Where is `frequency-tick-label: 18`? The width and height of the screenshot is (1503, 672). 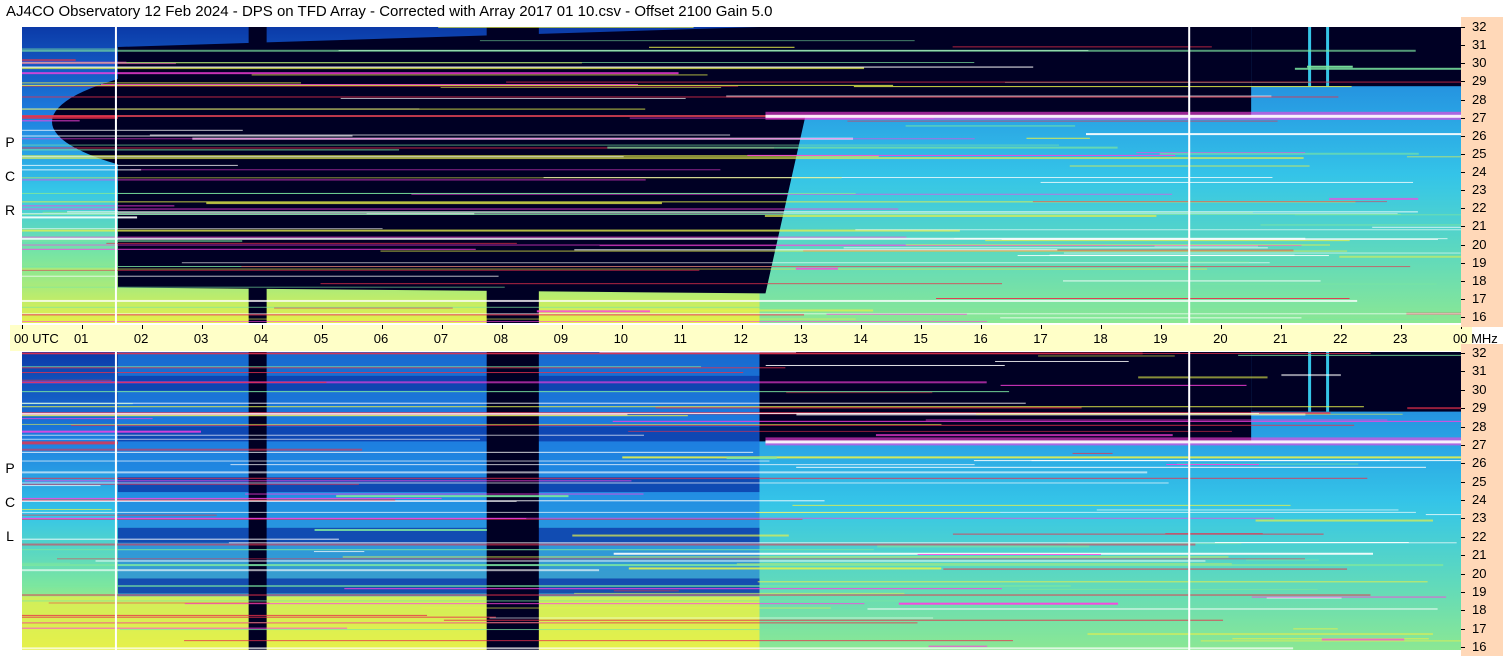
frequency-tick-label: 18 is located at coordinates (1479, 610).